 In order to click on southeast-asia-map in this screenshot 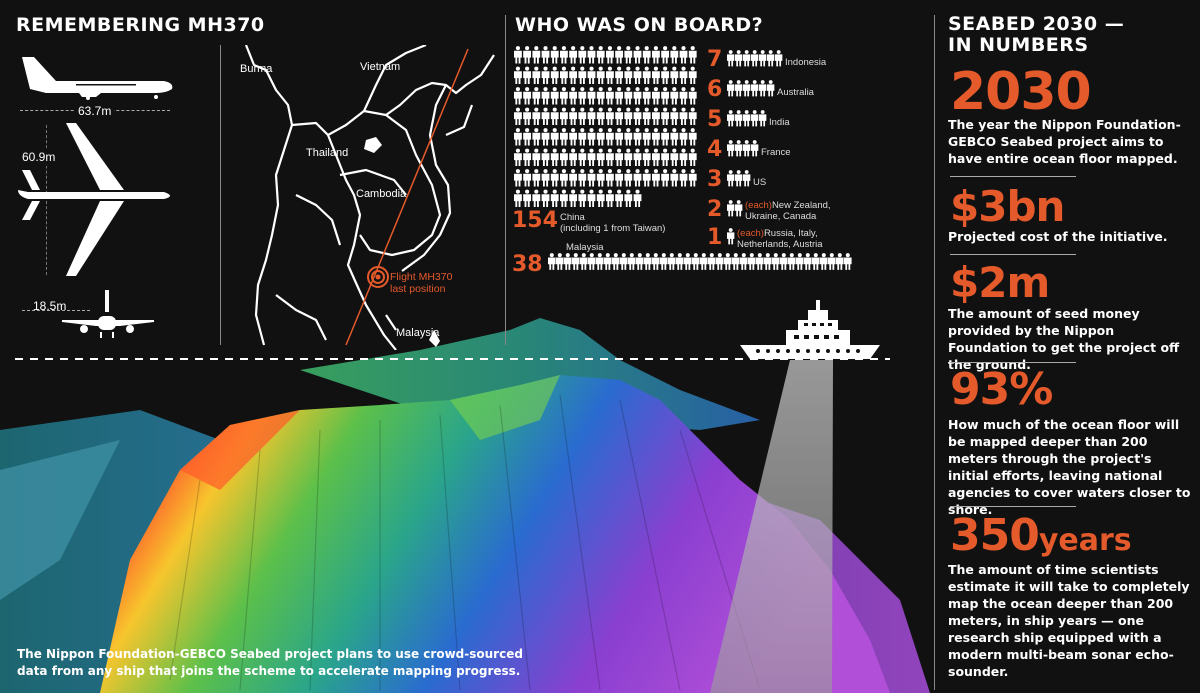, I will do `click(369, 197)`.